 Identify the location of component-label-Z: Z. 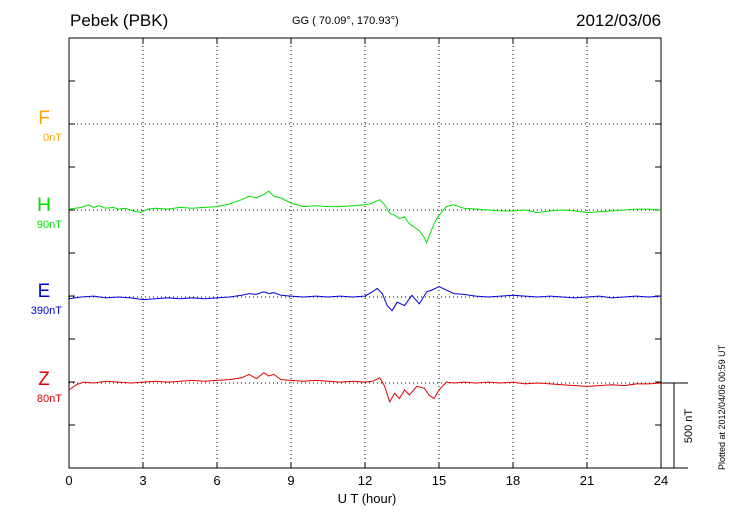
(44, 379).